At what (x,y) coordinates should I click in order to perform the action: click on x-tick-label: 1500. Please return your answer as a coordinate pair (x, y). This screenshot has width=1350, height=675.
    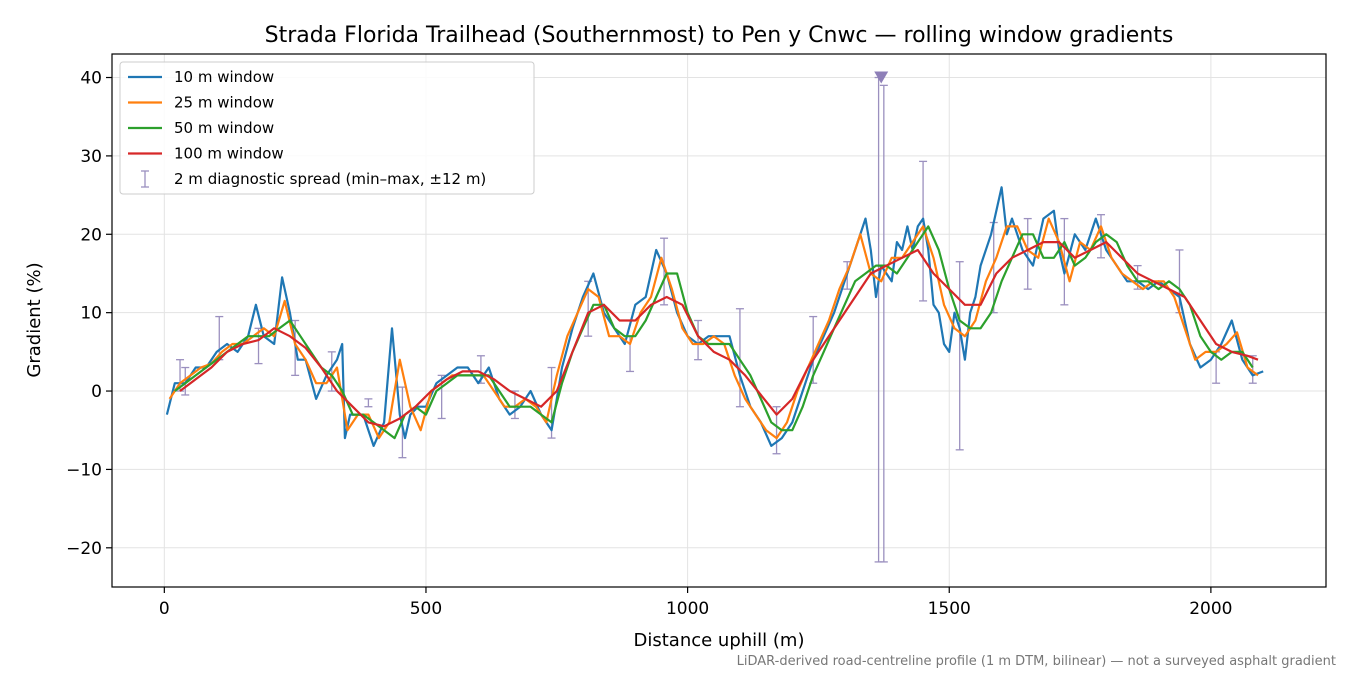
    Looking at the image, I should click on (949, 609).